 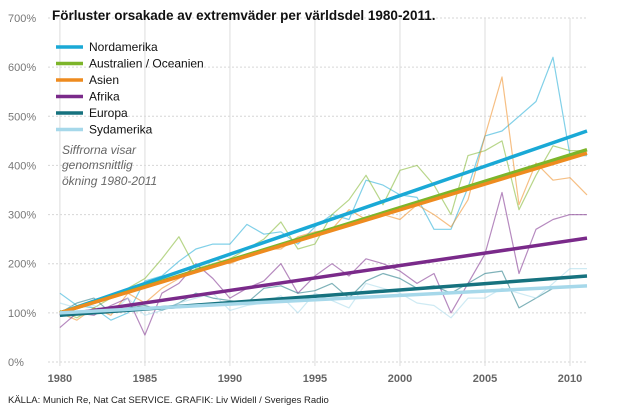 I want to click on legend-label-afrika: Afrika, so click(x=104, y=97).